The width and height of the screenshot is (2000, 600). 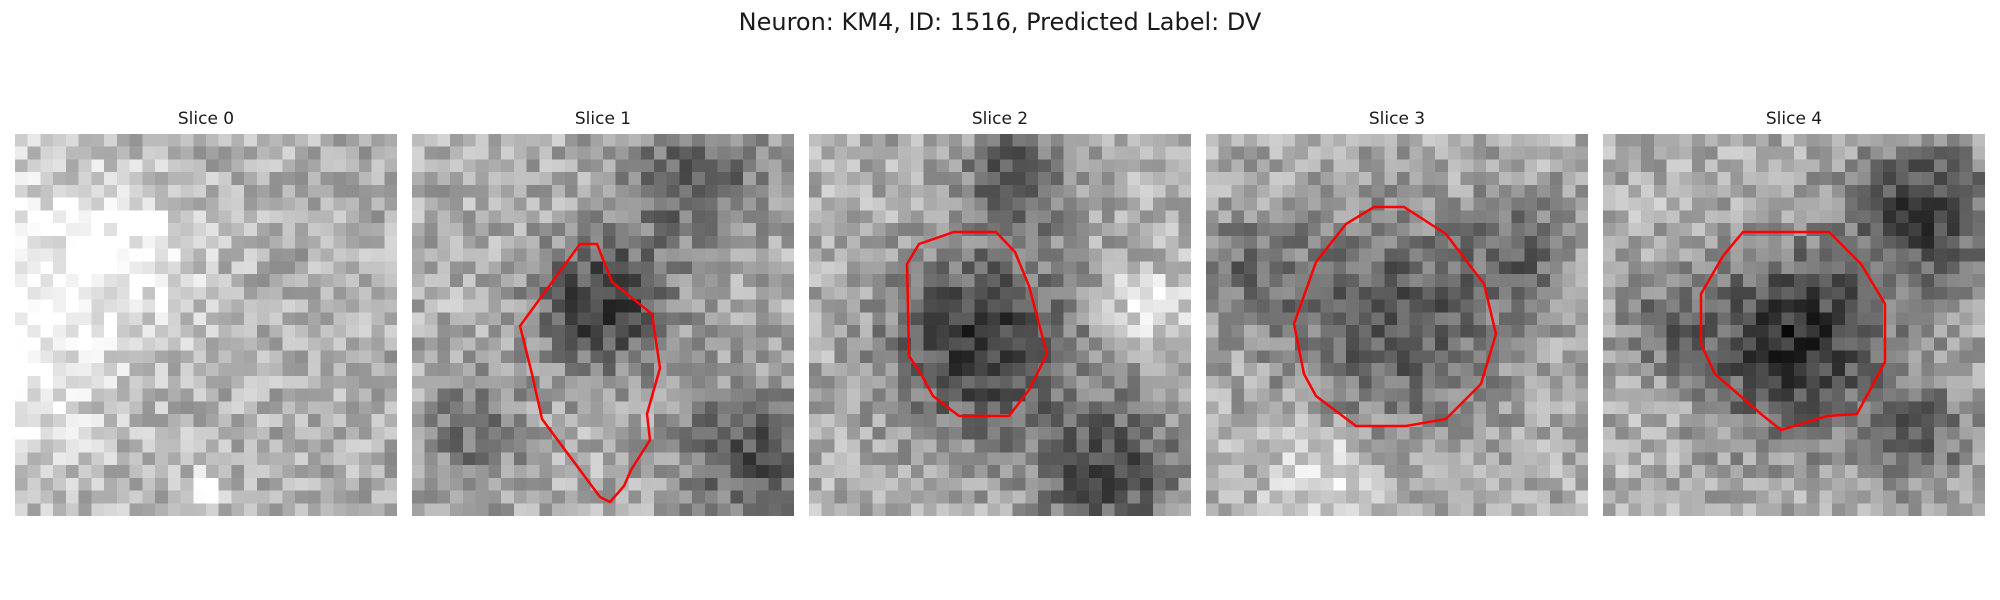 I want to click on slice-title: Slice 1, so click(x=603, y=119).